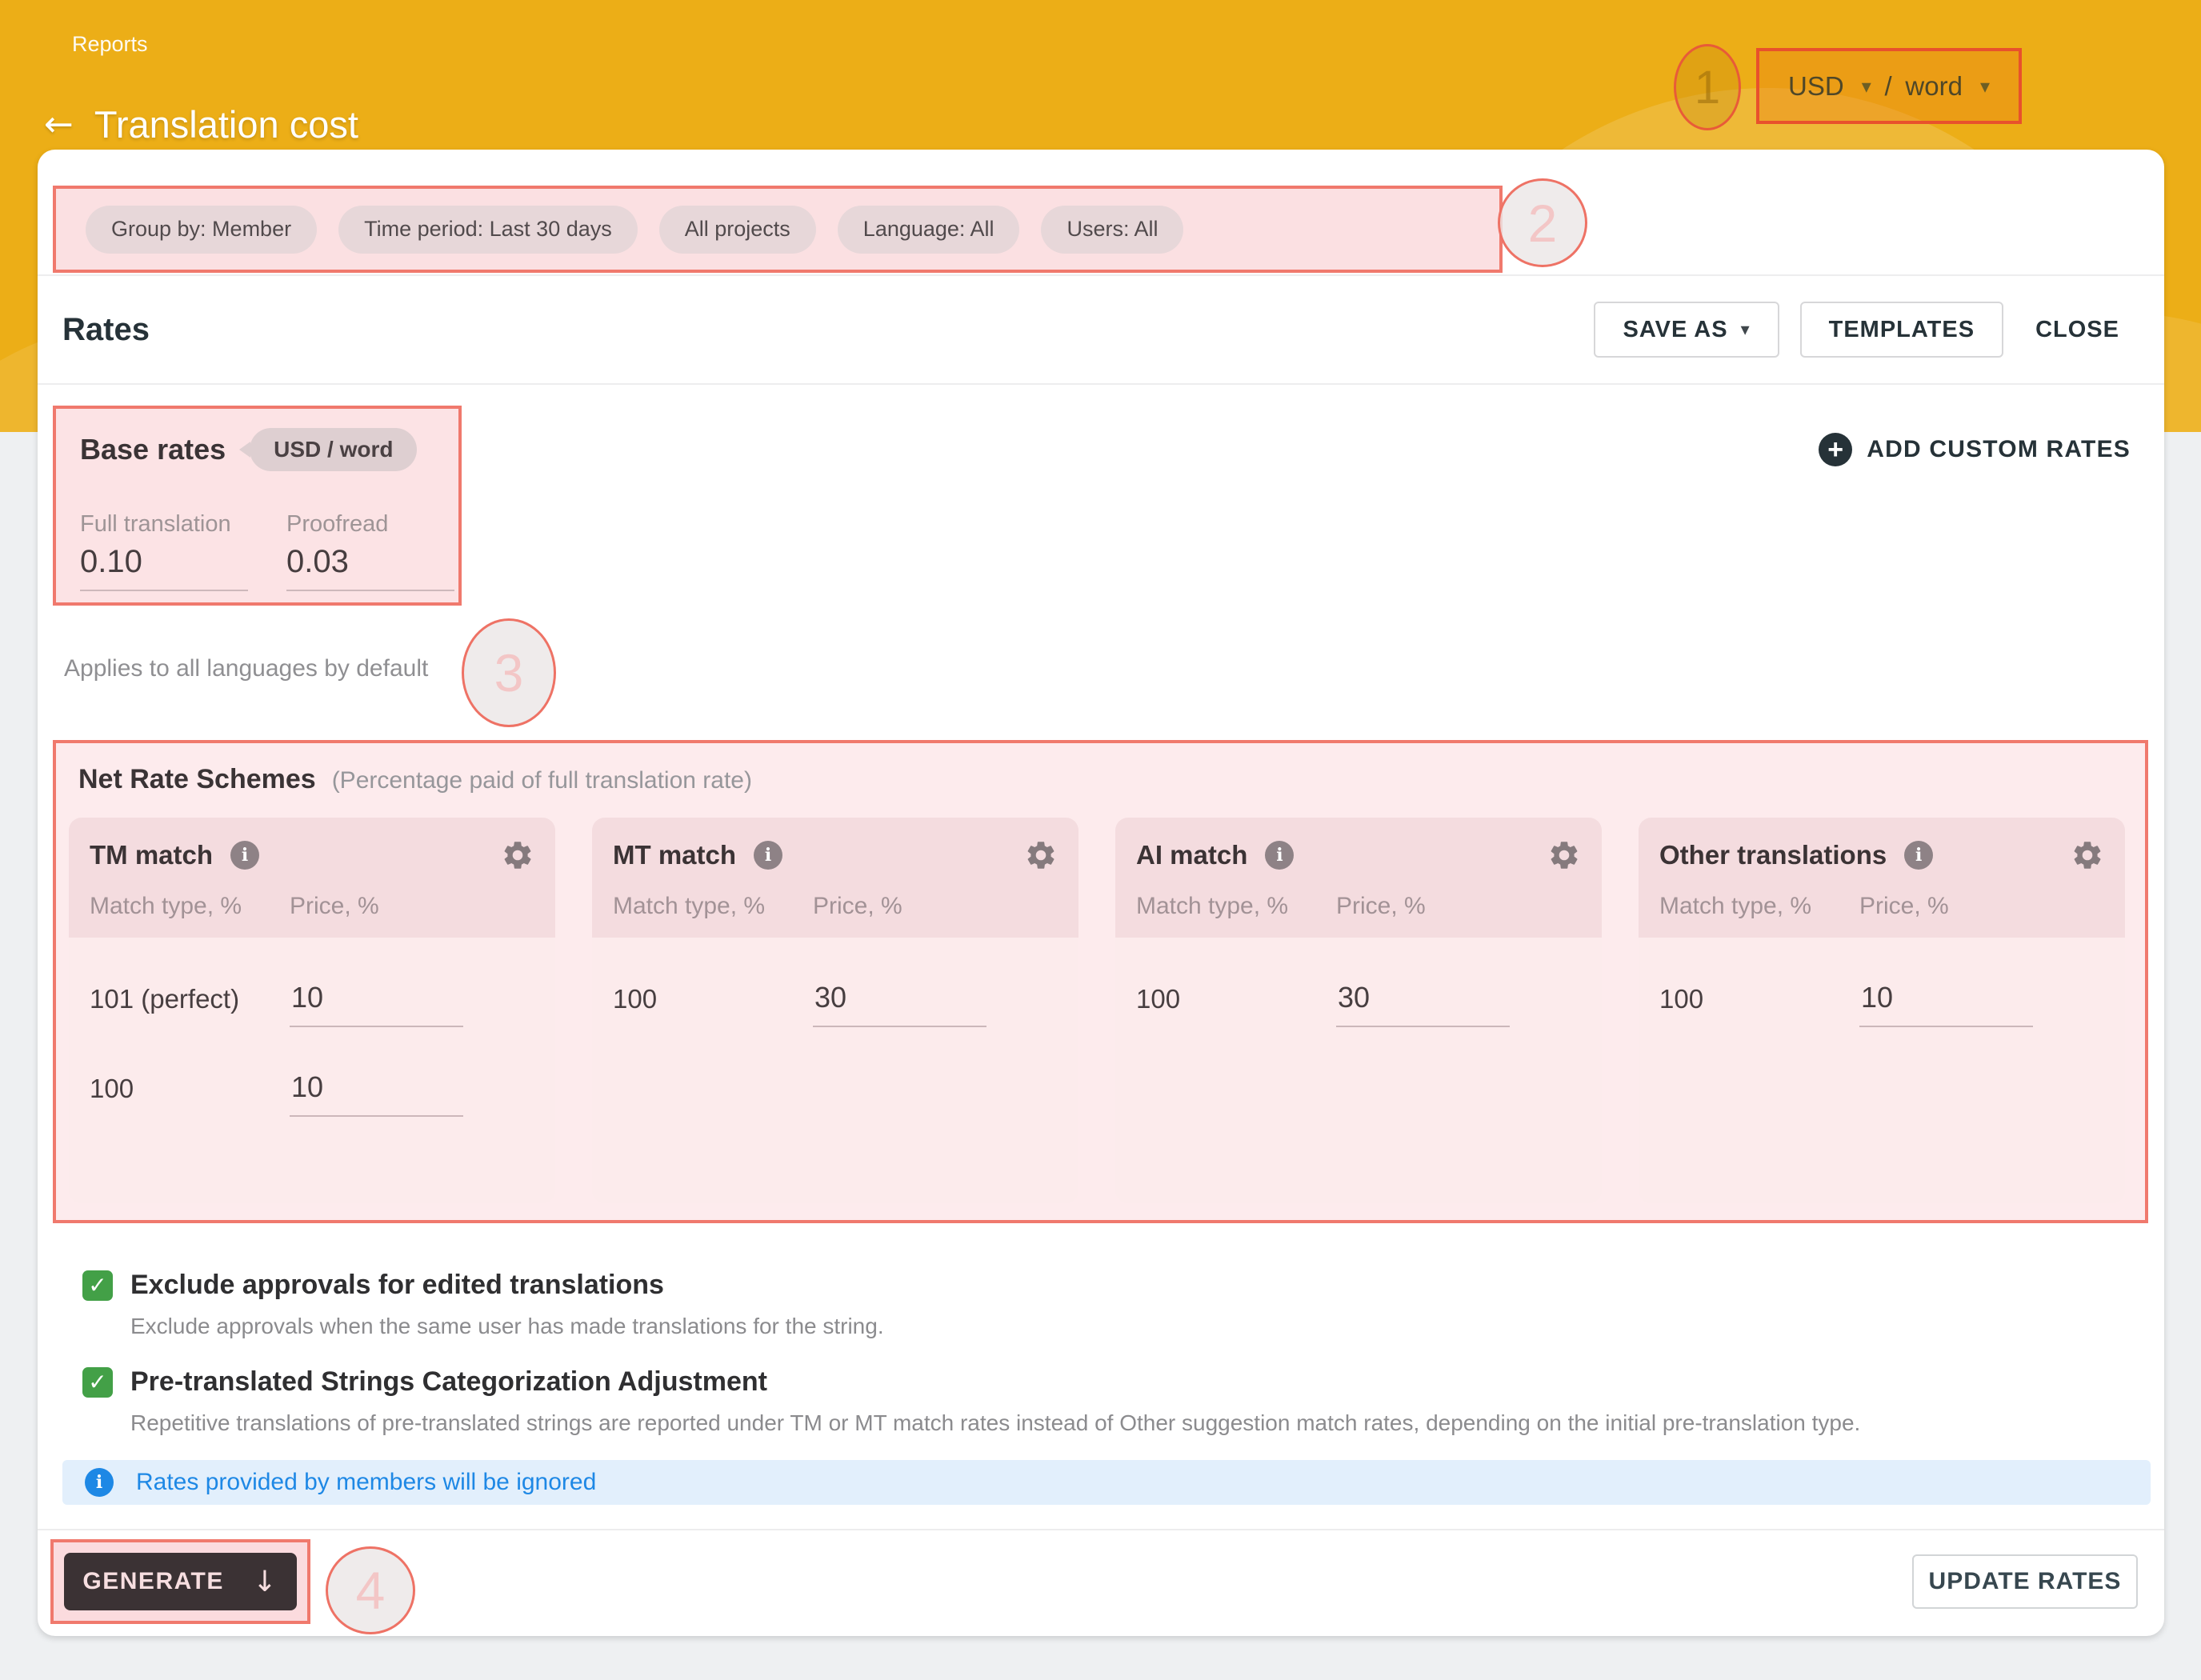  Describe the element at coordinates (488, 229) in the screenshot. I see `filter-chip-time-period: Time period: Last 30 days` at that location.